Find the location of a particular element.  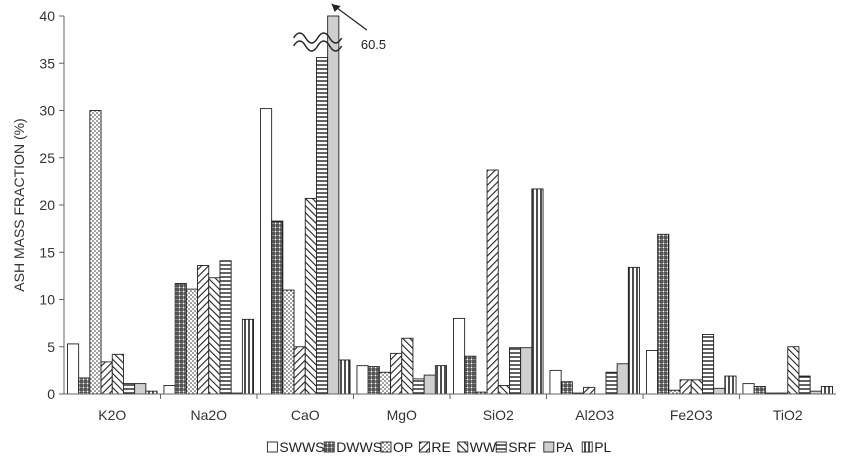

bar-pa-mgo is located at coordinates (429, 384).